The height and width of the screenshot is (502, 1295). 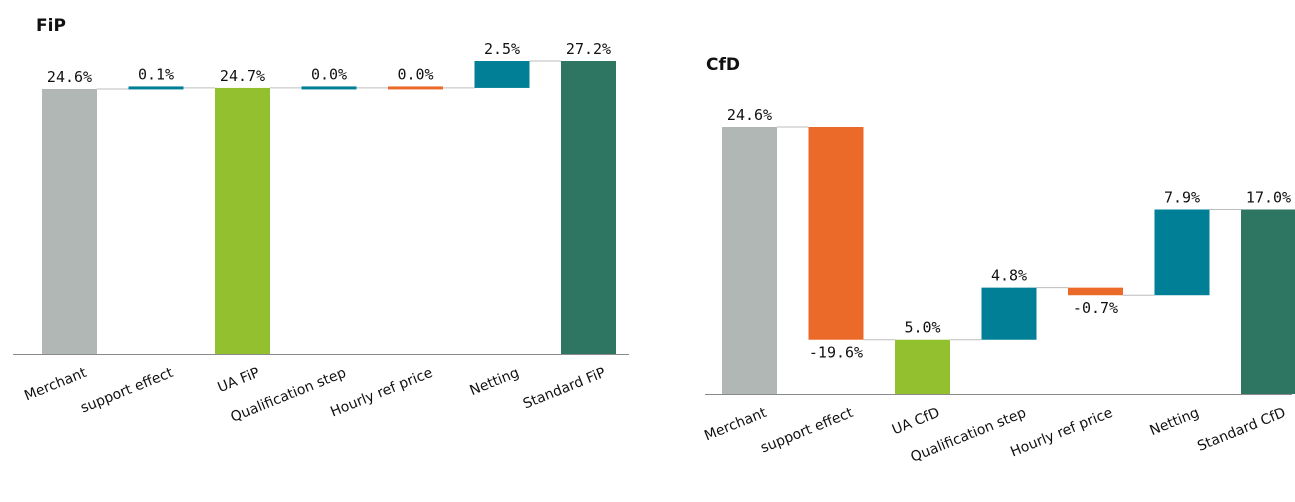 What do you see at coordinates (242, 220) in the screenshot?
I see `bar-ua-fip` at bounding box center [242, 220].